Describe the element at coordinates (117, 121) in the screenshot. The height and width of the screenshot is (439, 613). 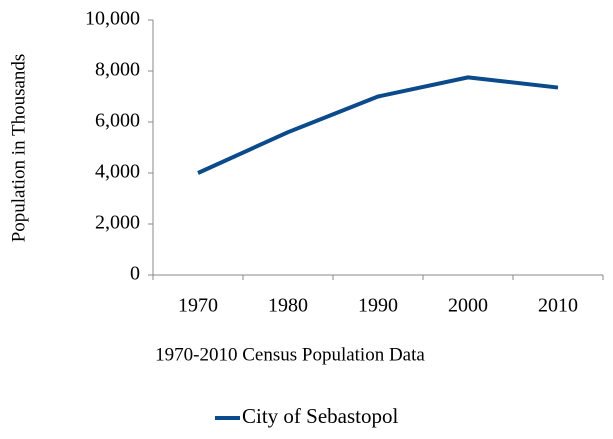
I see `y-tick-label: 6,000` at that location.